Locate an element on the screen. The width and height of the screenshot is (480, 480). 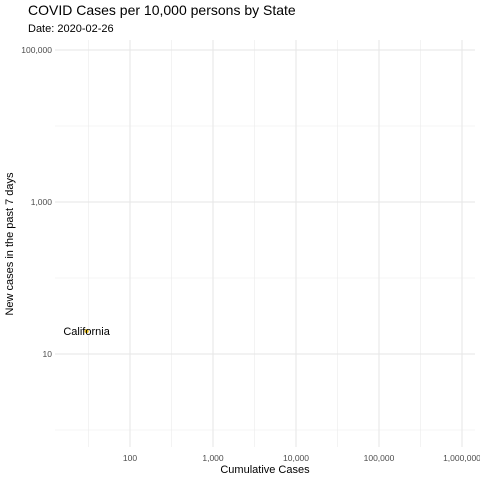
y-tick-label: 1,000 is located at coordinates (42, 202).